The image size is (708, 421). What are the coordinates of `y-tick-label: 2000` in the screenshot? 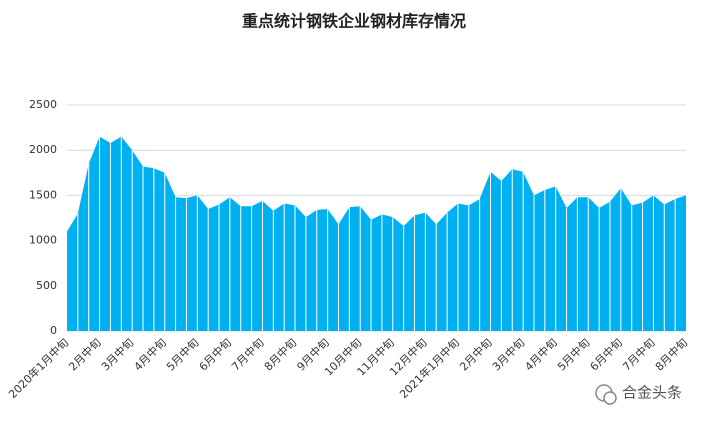 It's located at (43, 149).